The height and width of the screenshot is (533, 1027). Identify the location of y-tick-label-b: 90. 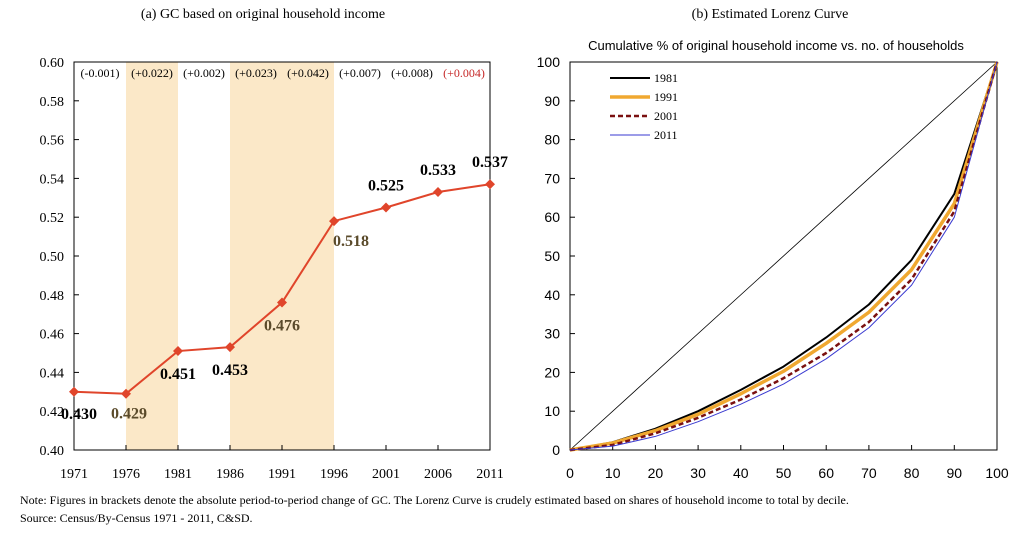
(552, 101).